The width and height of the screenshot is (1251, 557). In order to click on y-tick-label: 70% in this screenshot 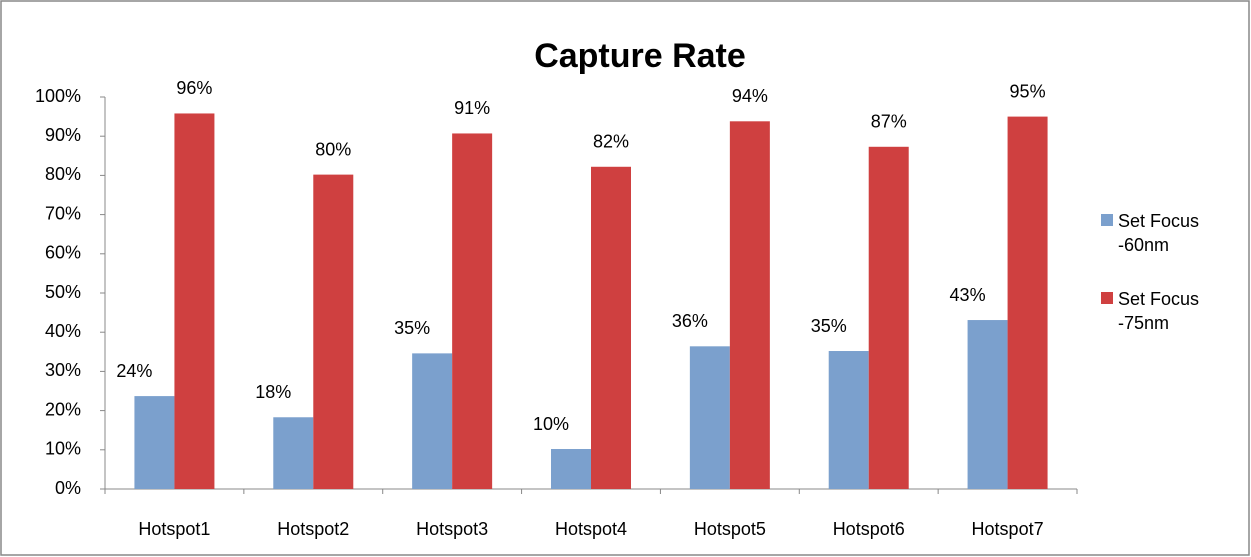, I will do `click(63, 213)`.